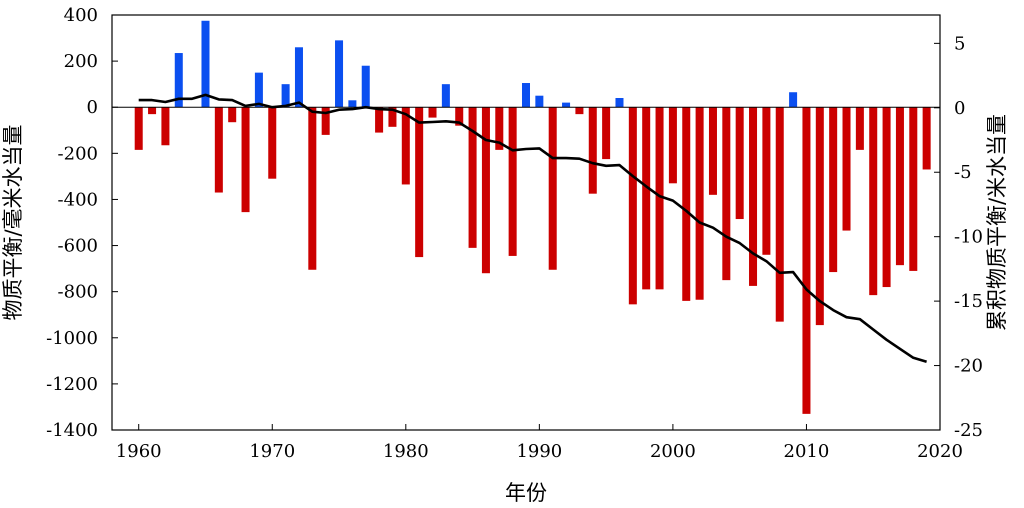  Describe the element at coordinates (806, 260) in the screenshot. I see `bar-2010` at that location.